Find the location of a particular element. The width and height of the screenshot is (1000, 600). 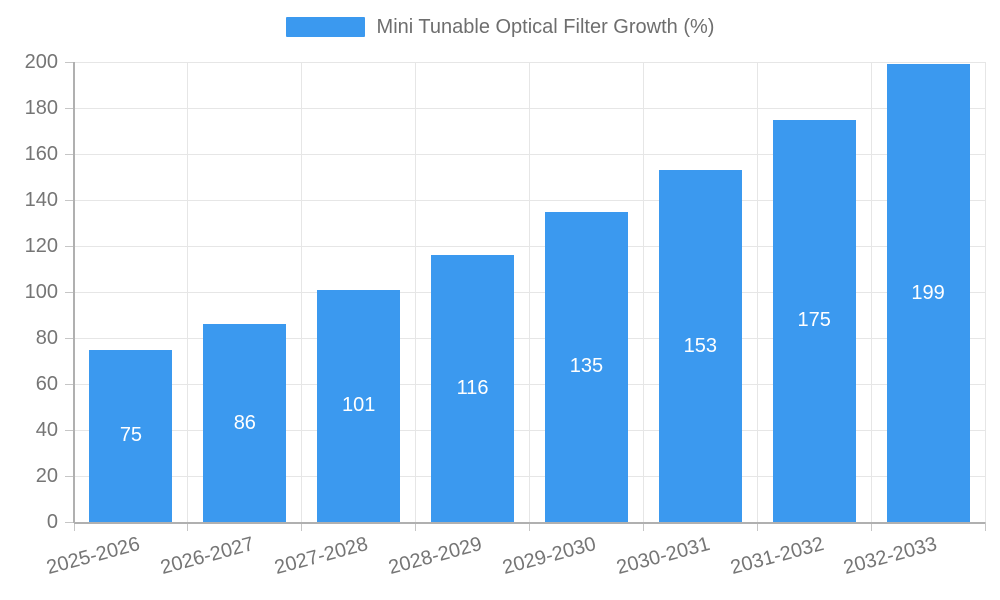

chart-legend: Mini Tunable Optical Filter Growth (%) is located at coordinates (500, 27).